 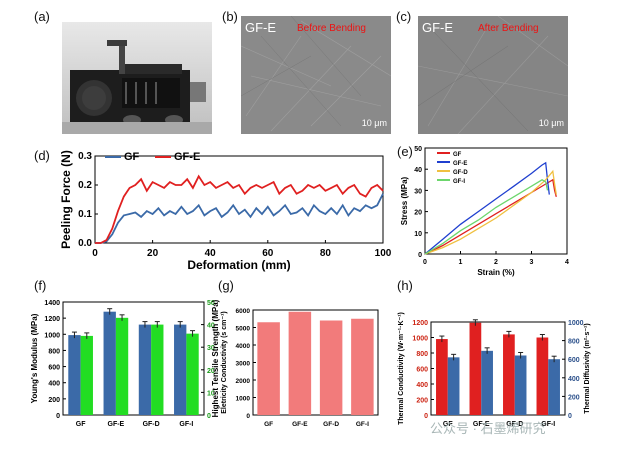 What do you see at coordinates (383, 253) in the screenshot?
I see `x-tick-label: 100` at bounding box center [383, 253].